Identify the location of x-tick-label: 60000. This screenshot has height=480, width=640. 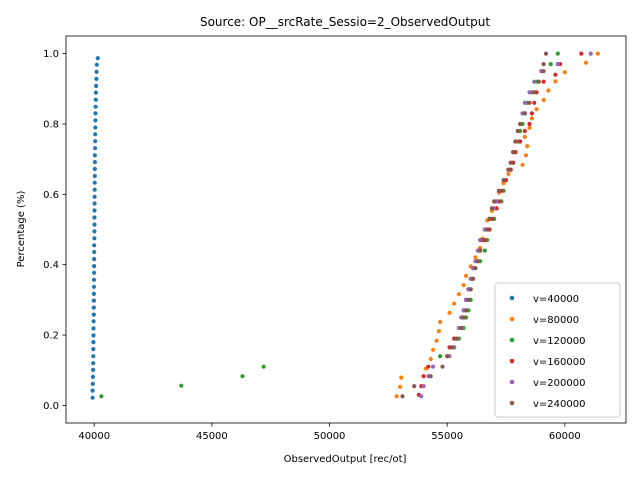
(565, 436).